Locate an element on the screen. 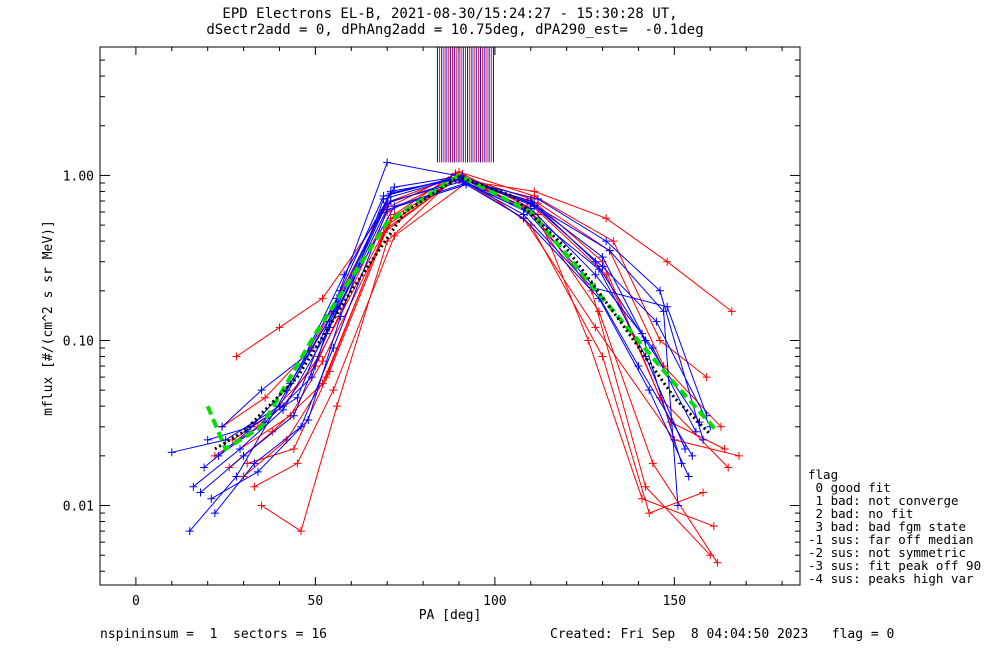 The width and height of the screenshot is (1000, 650). x-tick-label: 150 is located at coordinates (674, 601).